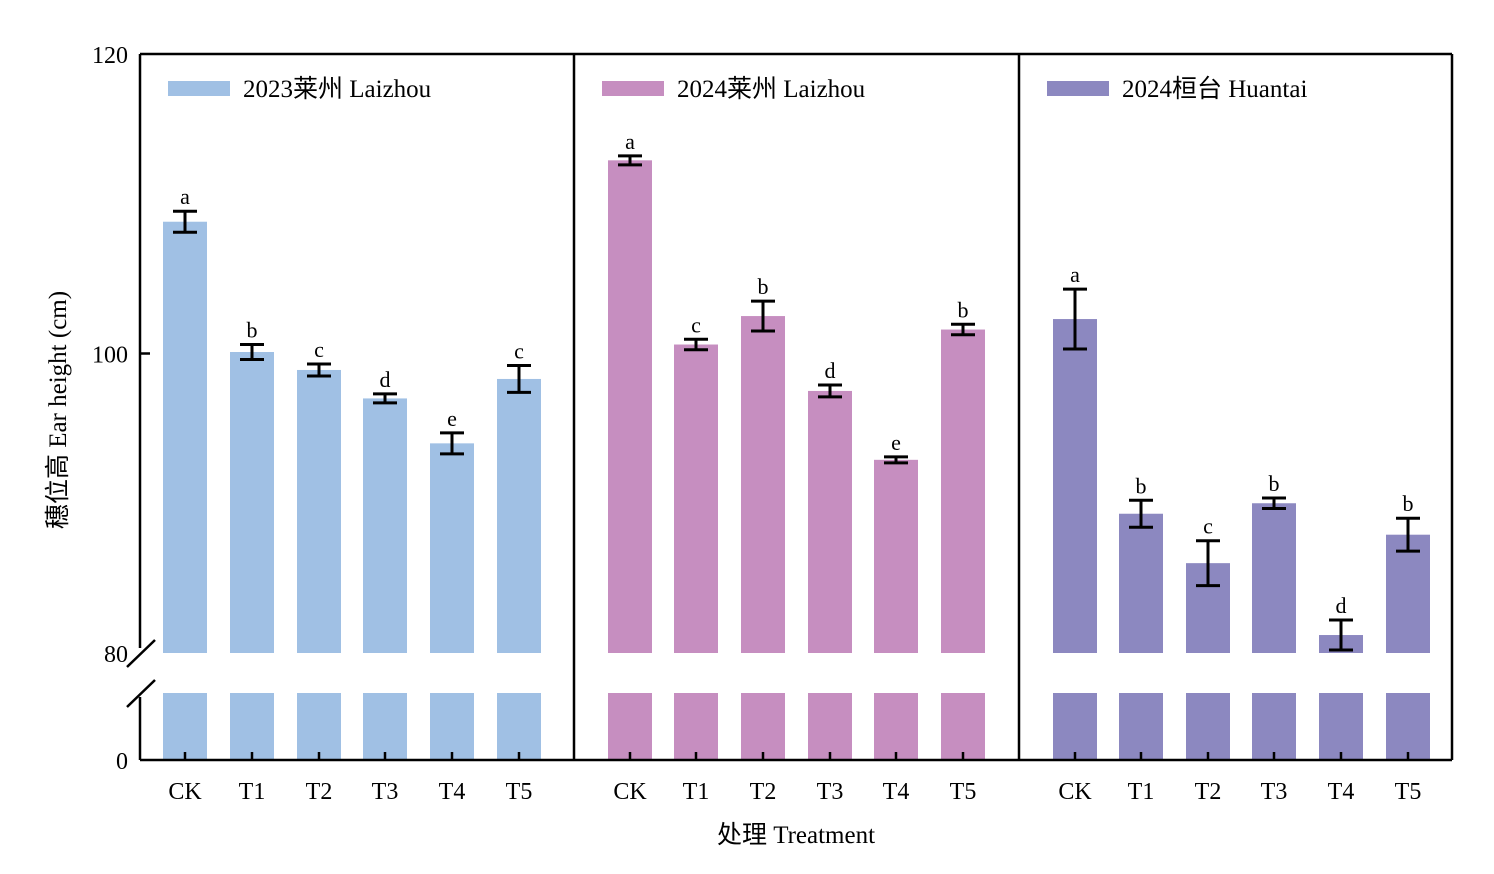 The width and height of the screenshot is (1494, 874). I want to click on legend-3: 2024桓台 Huantai, so click(1177, 89).